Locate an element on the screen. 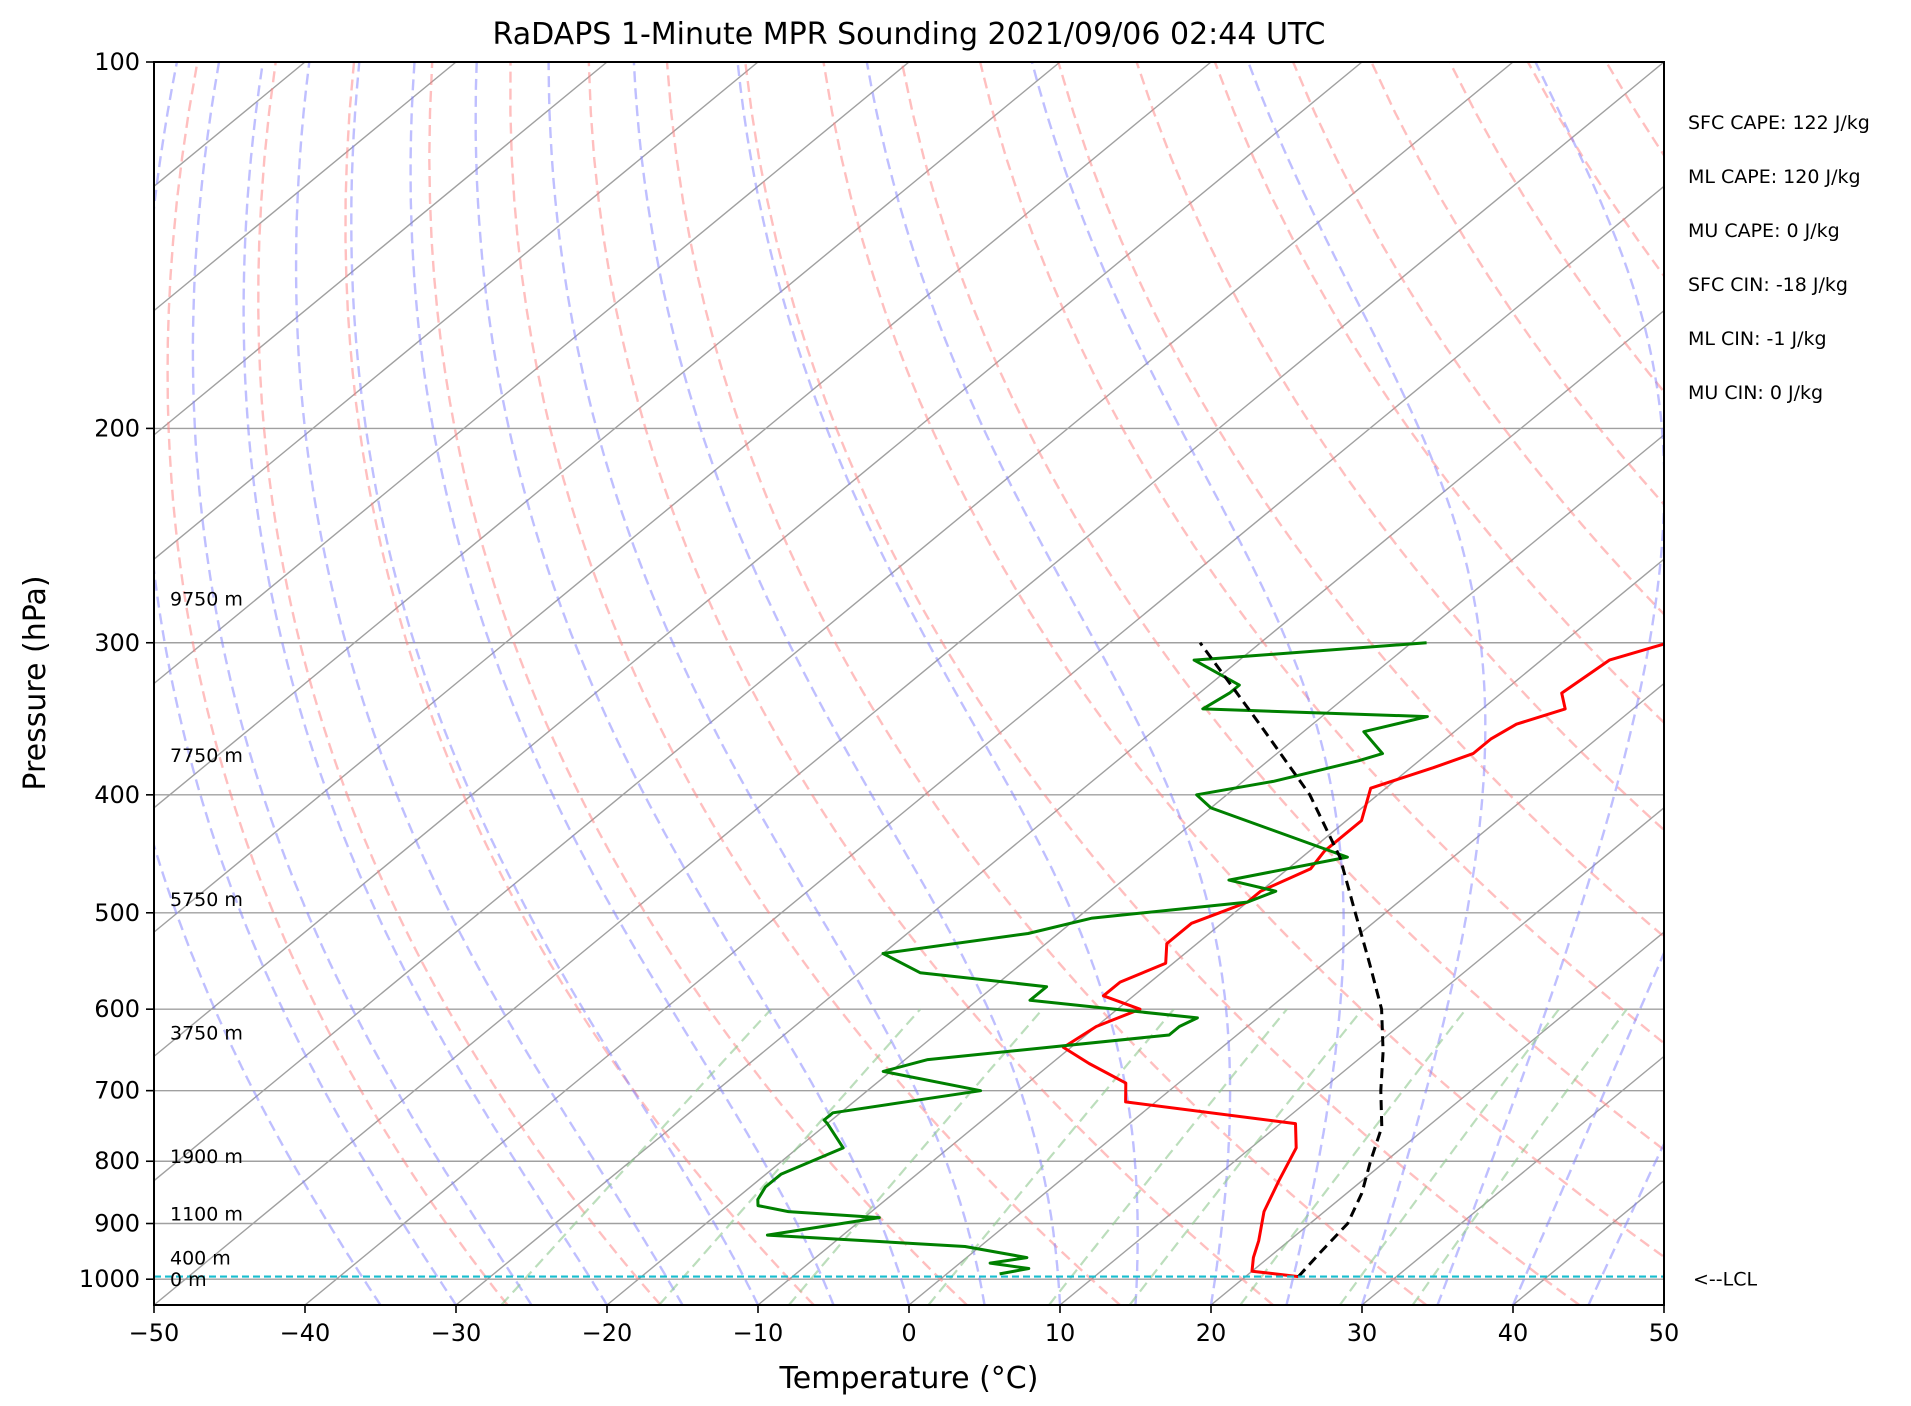 Image resolution: width=1911 pixels, height=1406 pixels. y-tick-label: 800 is located at coordinates (117, 1161).